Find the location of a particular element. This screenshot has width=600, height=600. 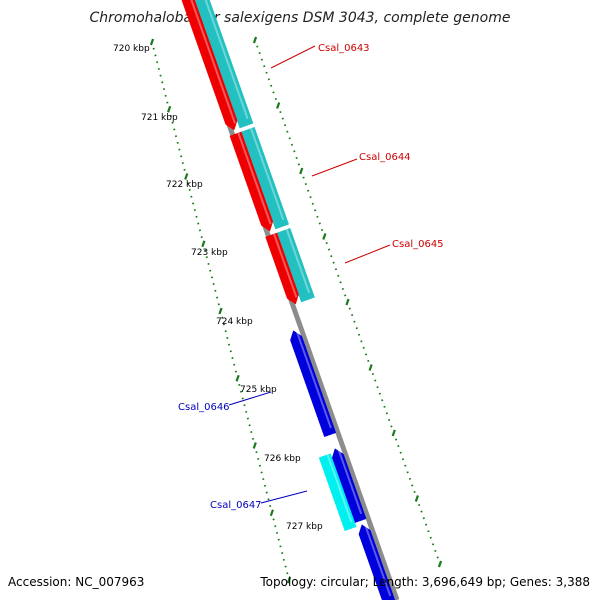

cds-csal-0643-highlight is located at coordinates (213, 62).